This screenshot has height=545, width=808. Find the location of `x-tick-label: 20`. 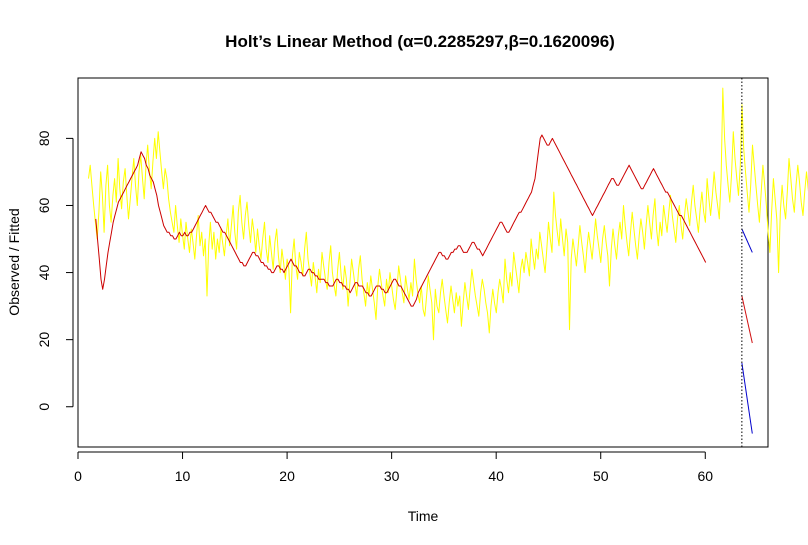

x-tick-label: 20 is located at coordinates (287, 476).